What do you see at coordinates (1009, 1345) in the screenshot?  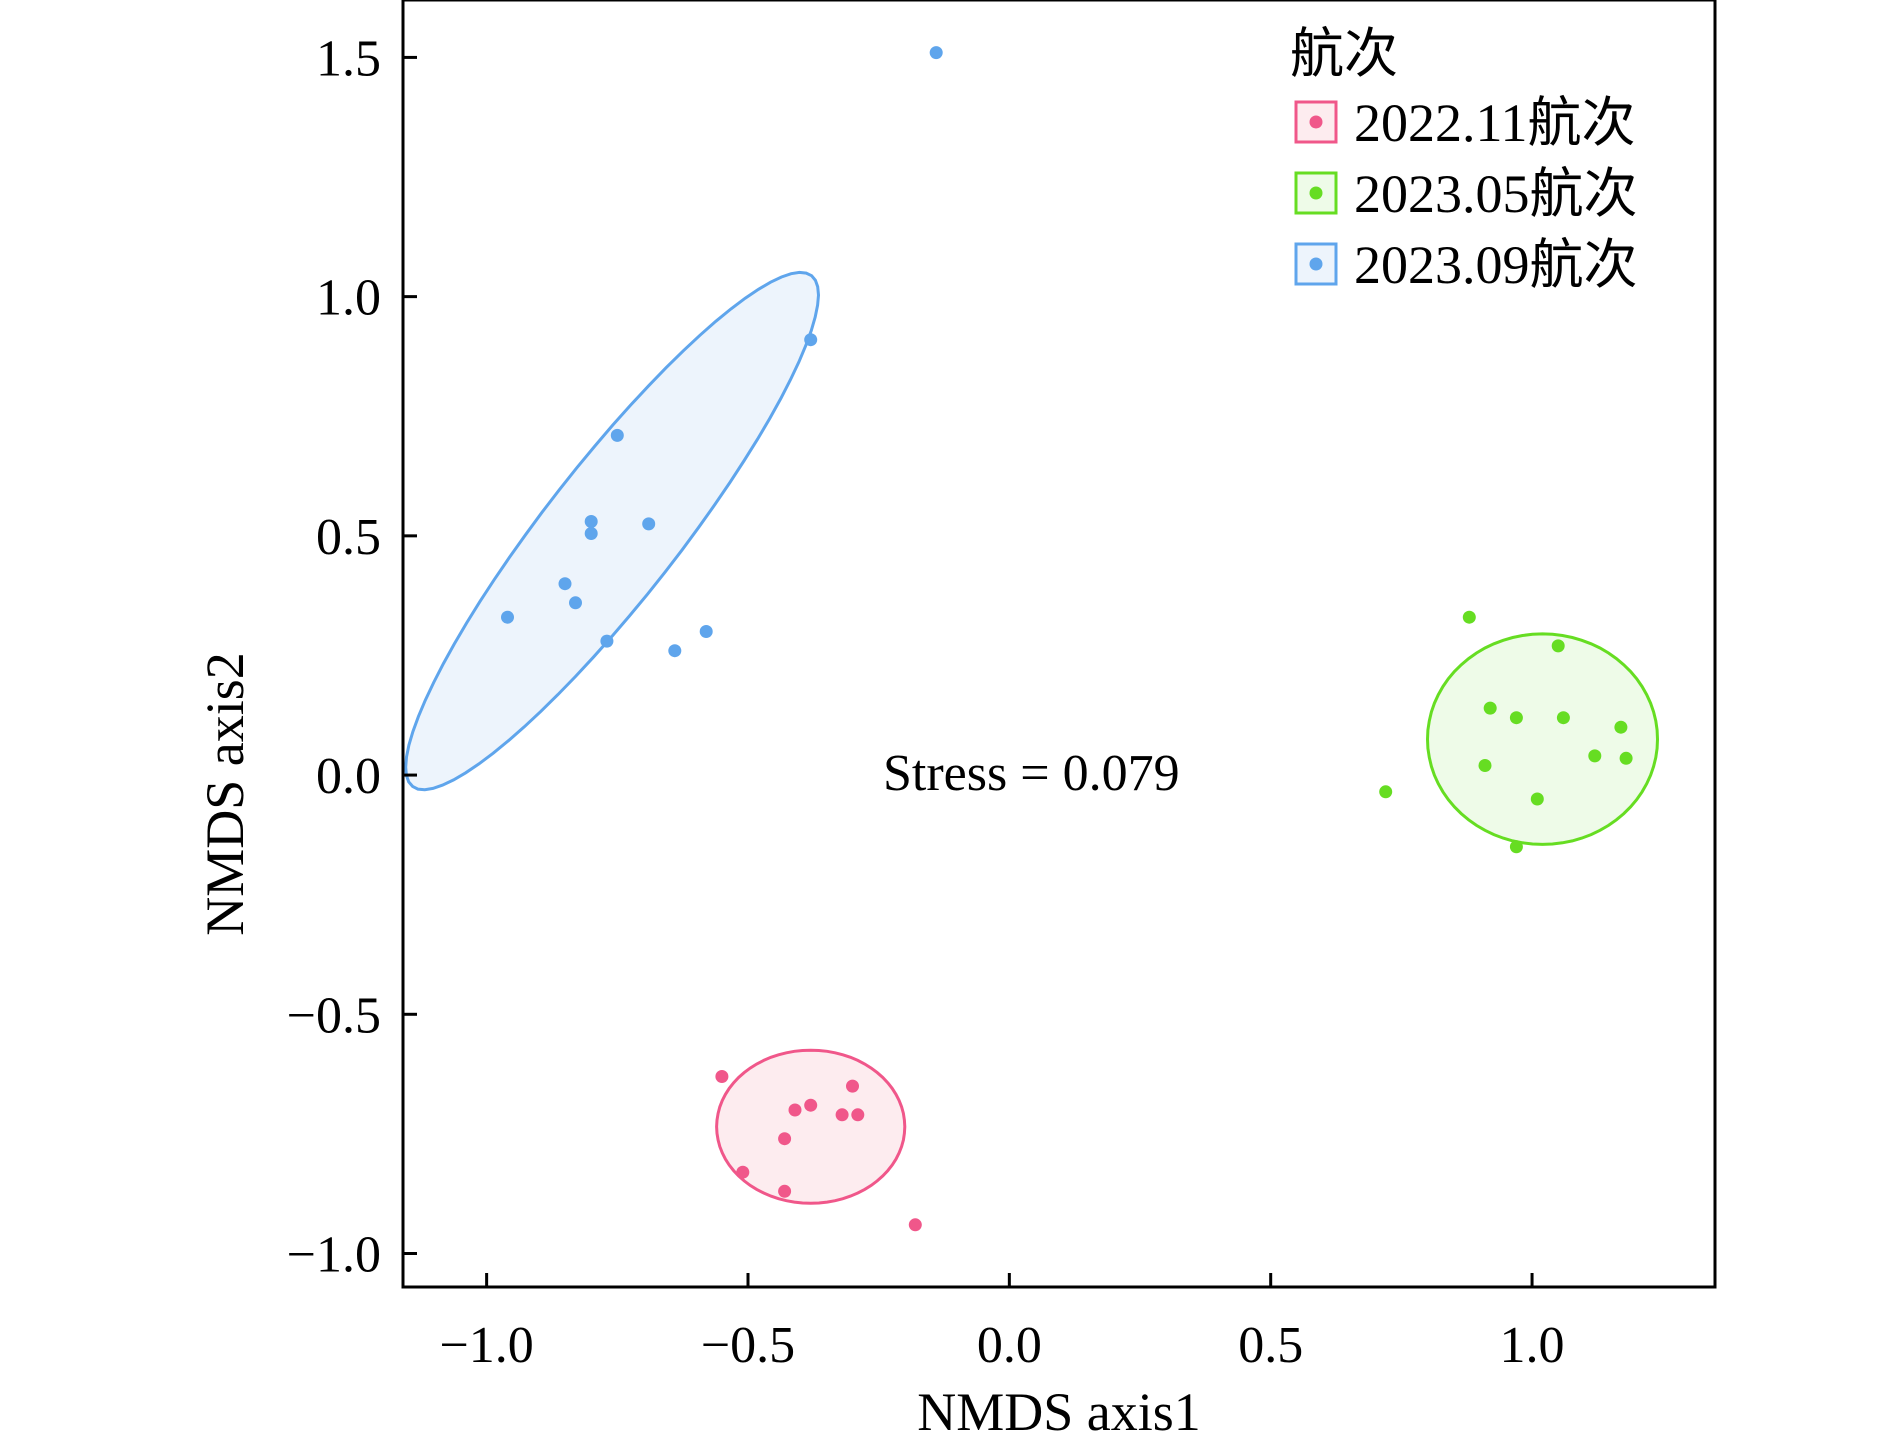 I see `x-tick-label: 0.0` at bounding box center [1009, 1345].